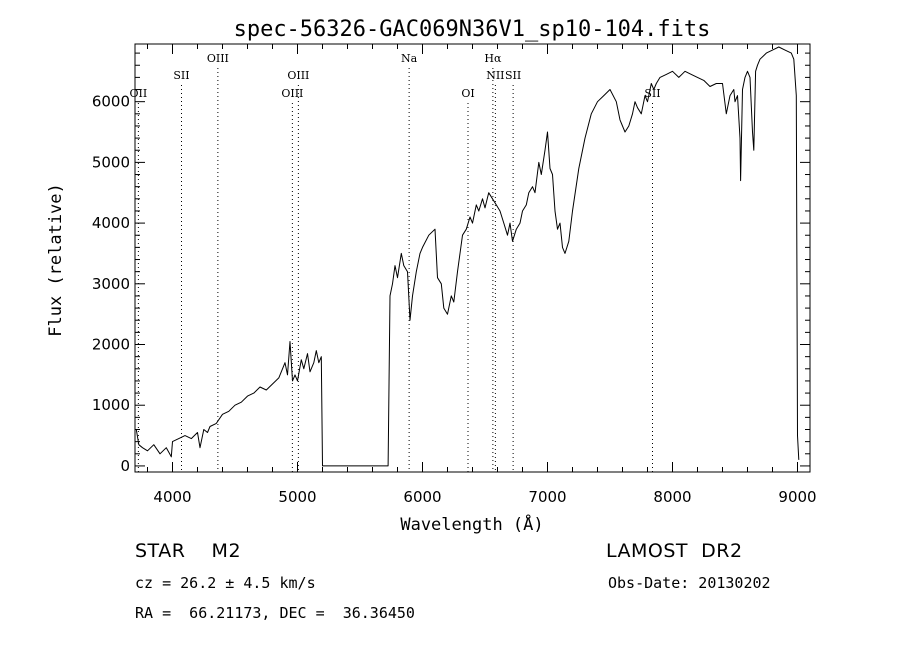  What do you see at coordinates (172, 497) in the screenshot?
I see `x-tick-label: 4000` at bounding box center [172, 497].